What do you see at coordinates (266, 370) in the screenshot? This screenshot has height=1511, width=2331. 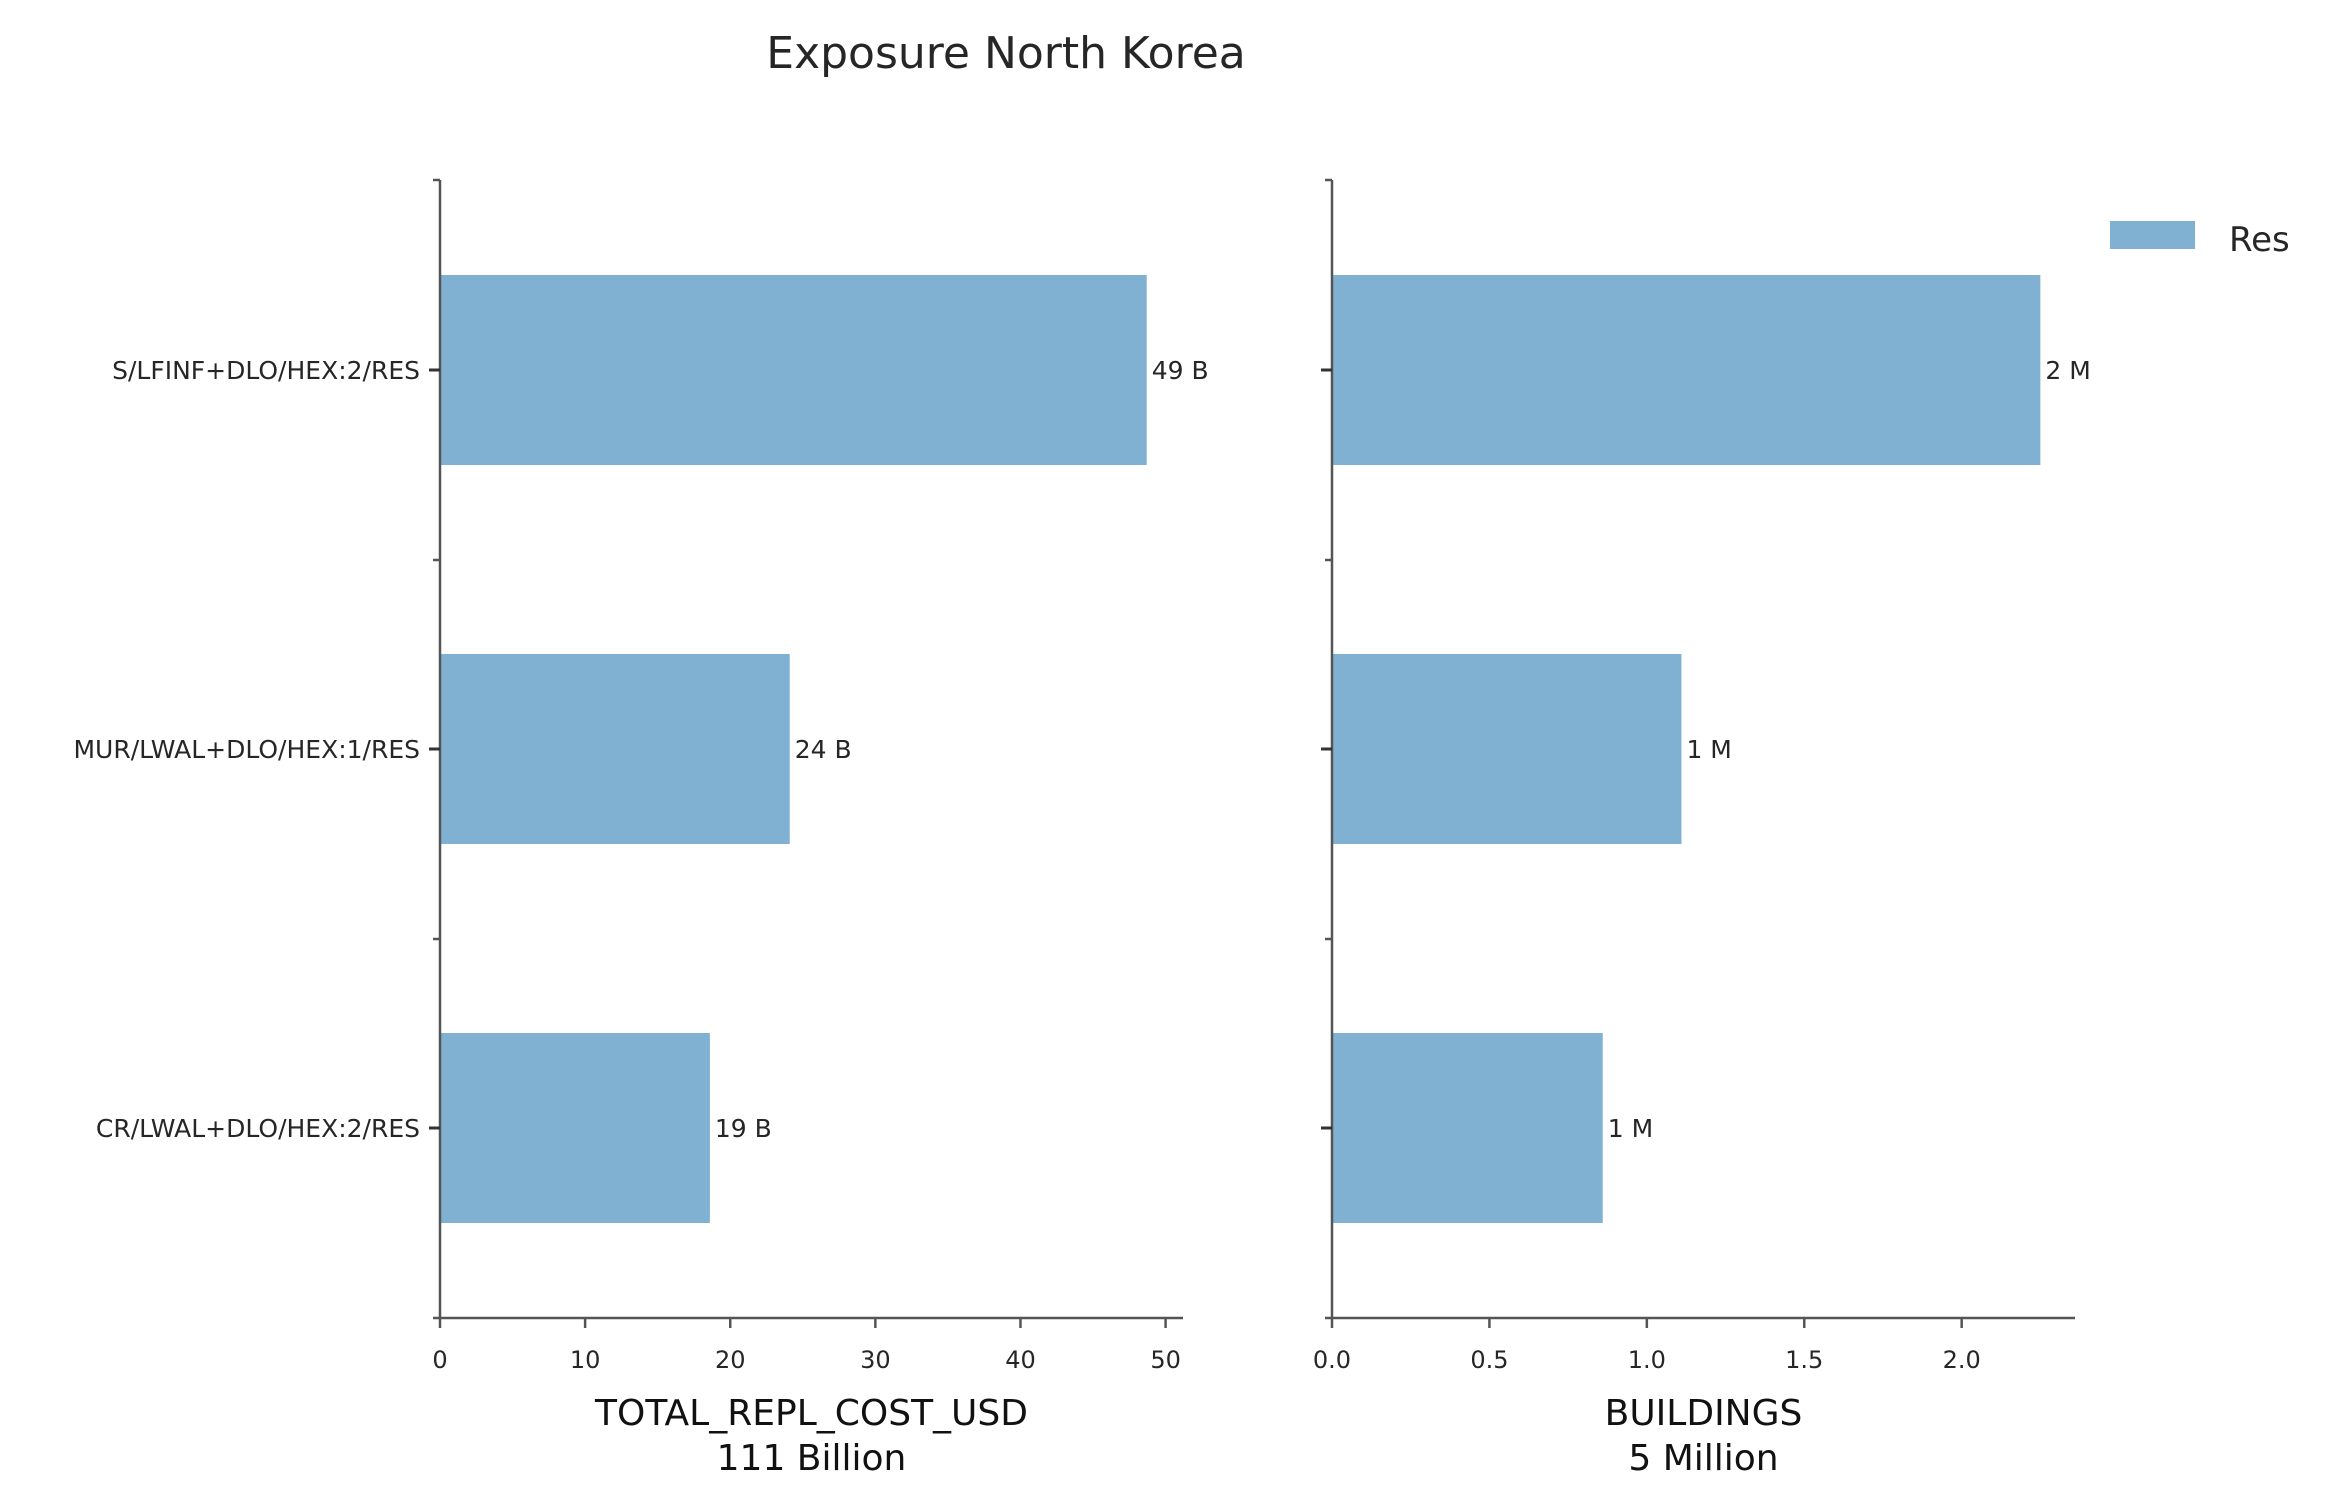 I see `category-label-1: S/LFINF+DLO/HEX:2/RES` at bounding box center [266, 370].